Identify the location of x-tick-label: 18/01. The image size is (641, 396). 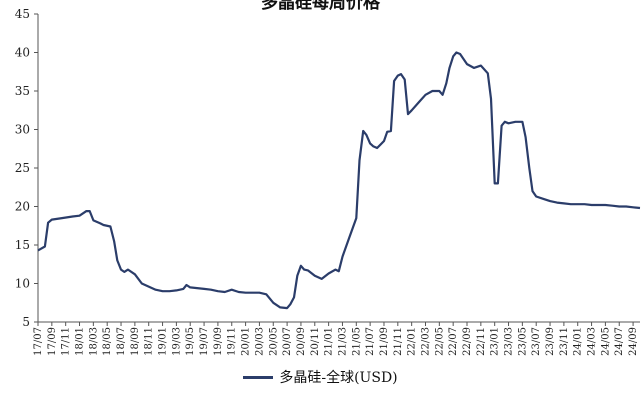
(80, 341).